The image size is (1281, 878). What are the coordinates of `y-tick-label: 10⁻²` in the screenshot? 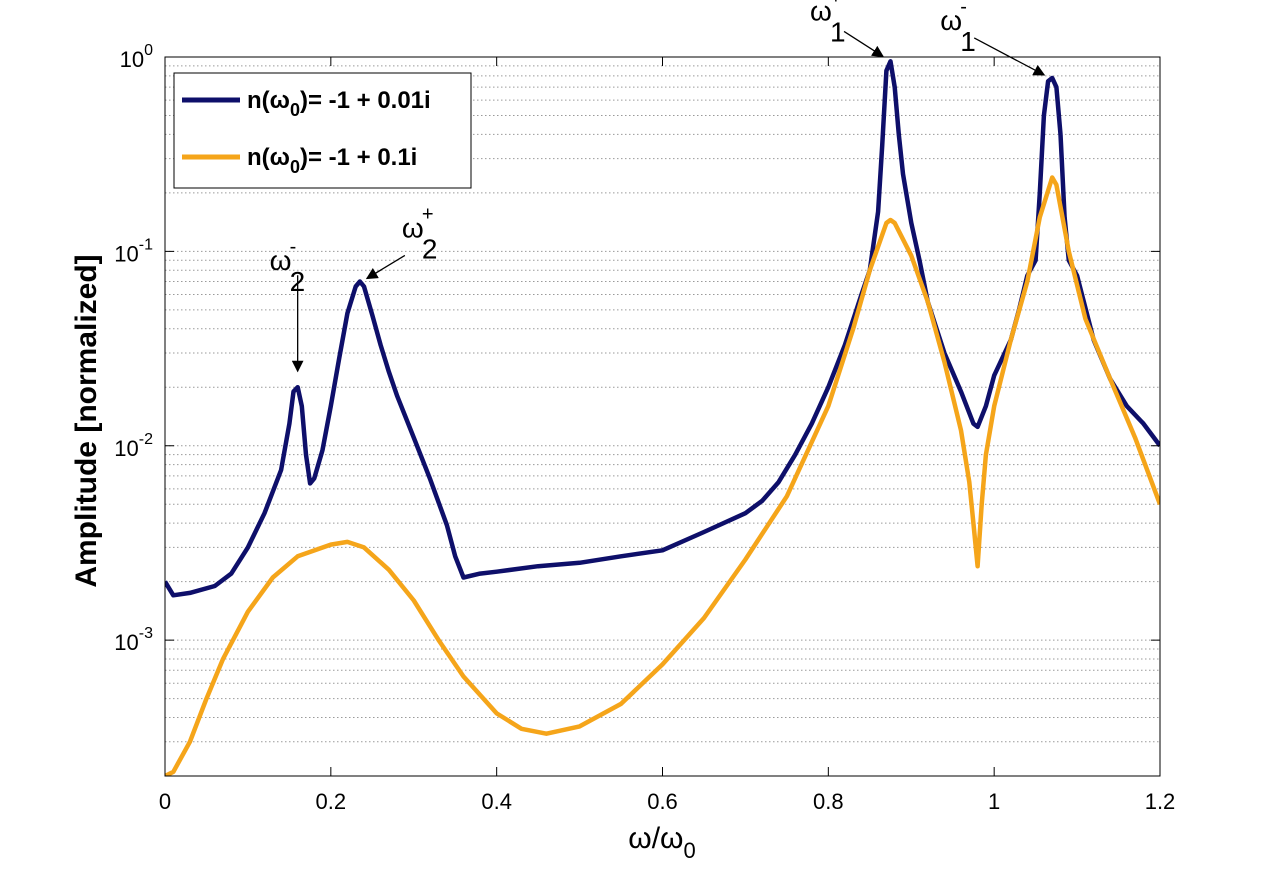 It's located at (133, 446).